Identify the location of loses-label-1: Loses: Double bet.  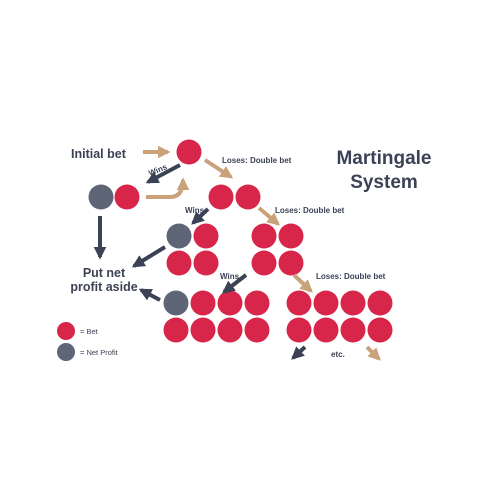
(257, 160).